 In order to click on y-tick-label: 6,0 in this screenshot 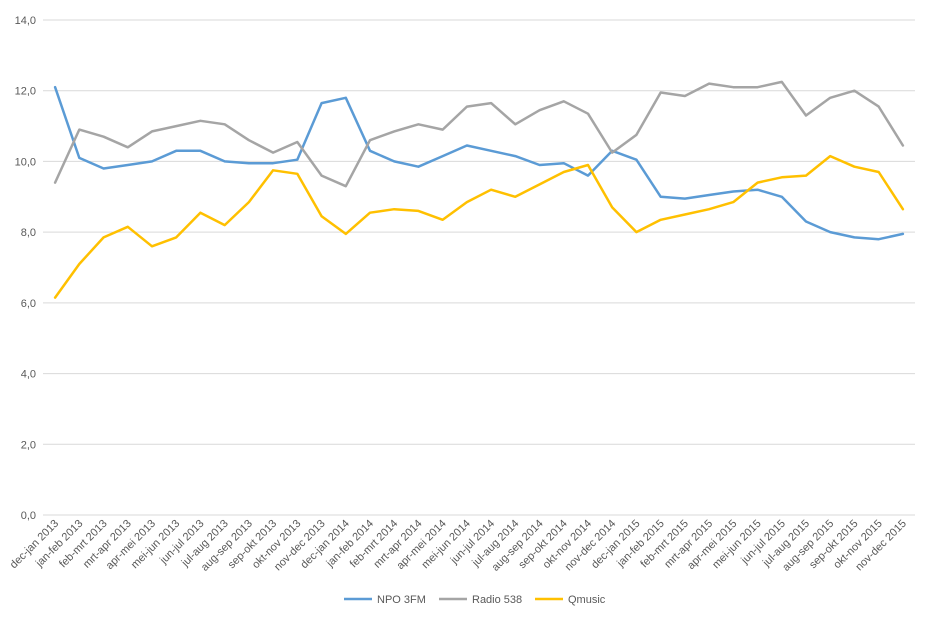, I will do `click(28, 304)`.